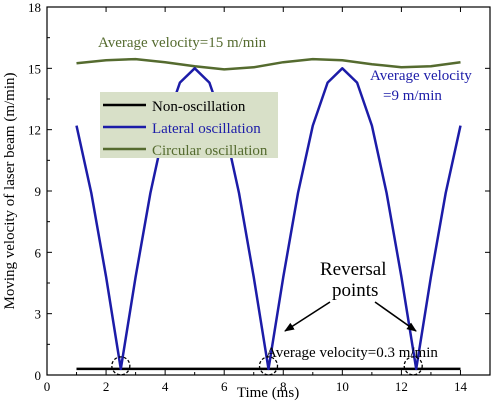  What do you see at coordinates (206, 129) in the screenshot?
I see `legend-label-lateral-oscillation: Lateral oscillation` at bounding box center [206, 129].